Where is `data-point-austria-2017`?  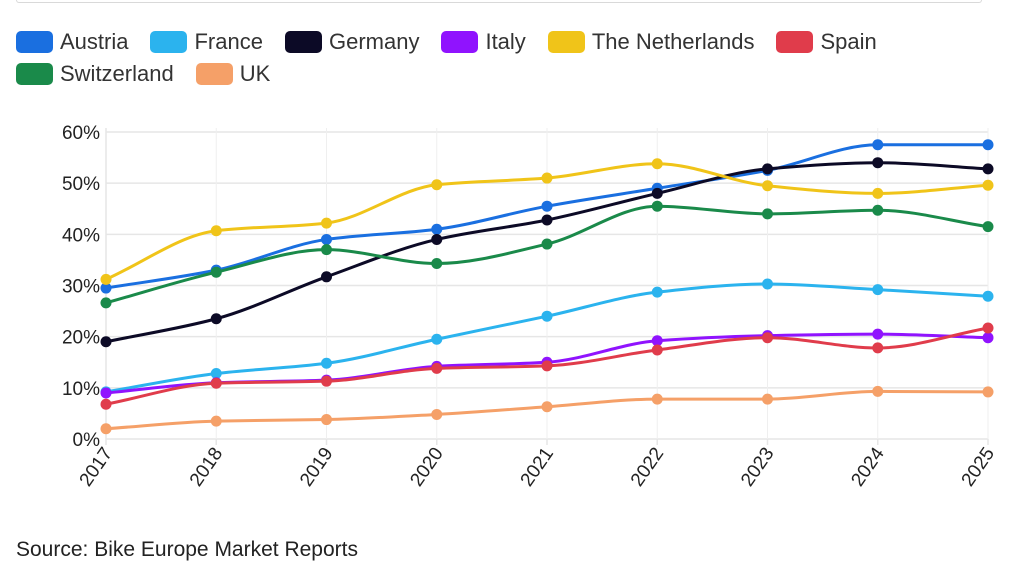
data-point-austria-2017 is located at coordinates (106, 288).